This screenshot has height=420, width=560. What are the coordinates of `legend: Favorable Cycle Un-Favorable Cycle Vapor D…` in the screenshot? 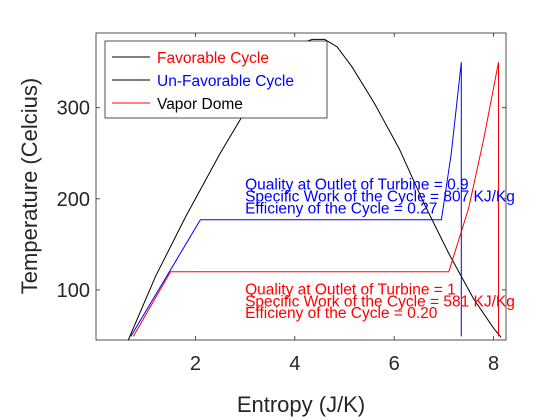 It's located at (216, 79).